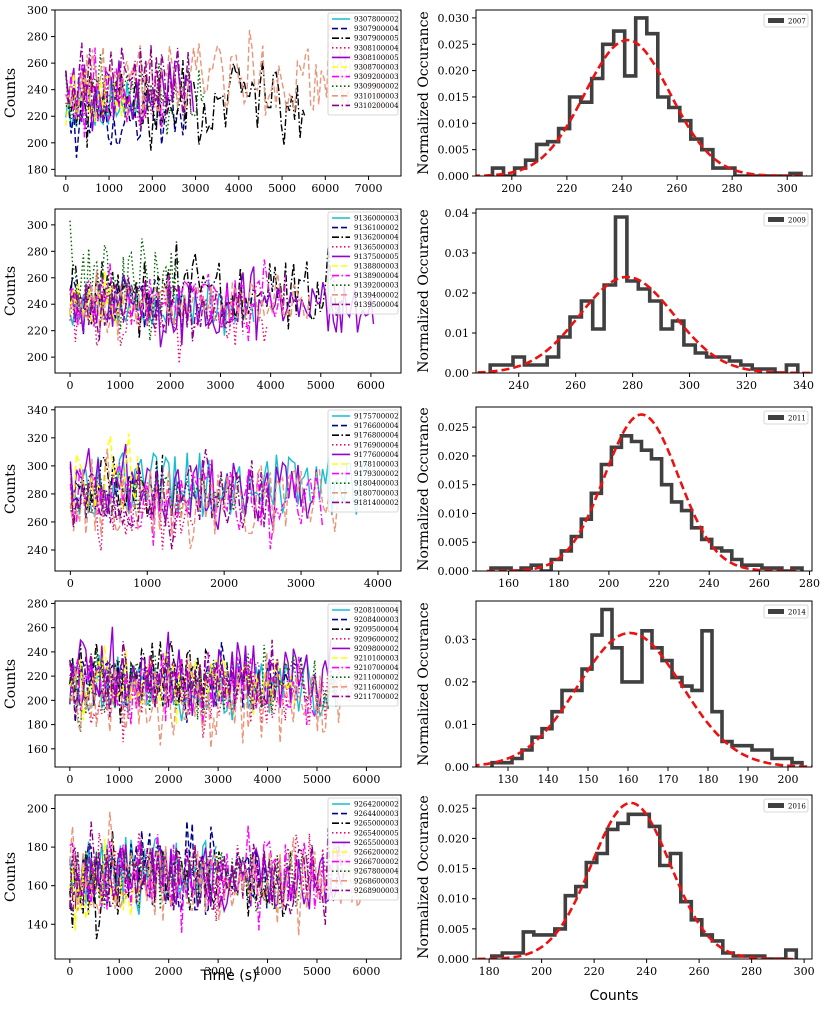  Describe the element at coordinates (641, 107) in the screenshot. I see `histogram-panel-1-gaussian-fit` at that location.